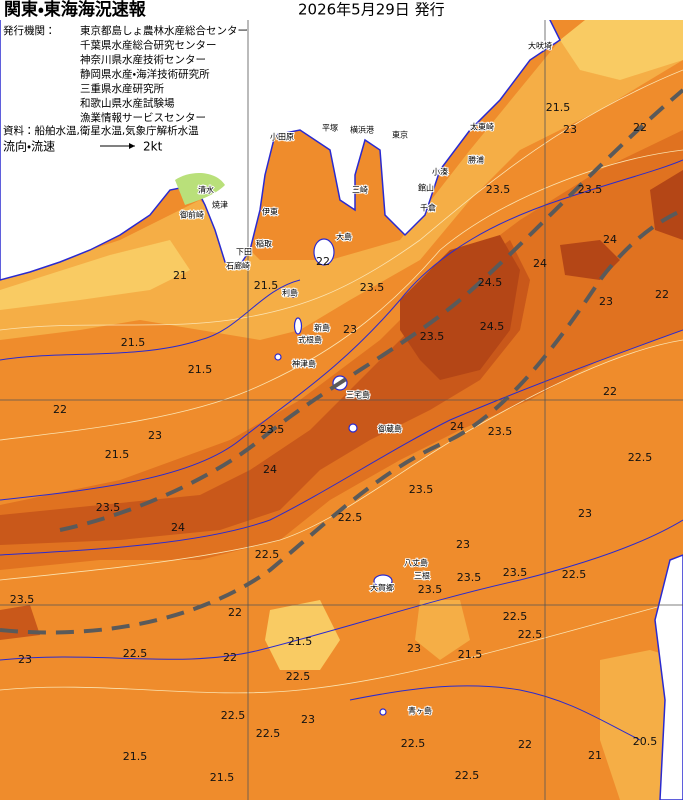  What do you see at coordinates (344, 237) in the screenshot?
I see `place-name: 大島` at bounding box center [344, 237].